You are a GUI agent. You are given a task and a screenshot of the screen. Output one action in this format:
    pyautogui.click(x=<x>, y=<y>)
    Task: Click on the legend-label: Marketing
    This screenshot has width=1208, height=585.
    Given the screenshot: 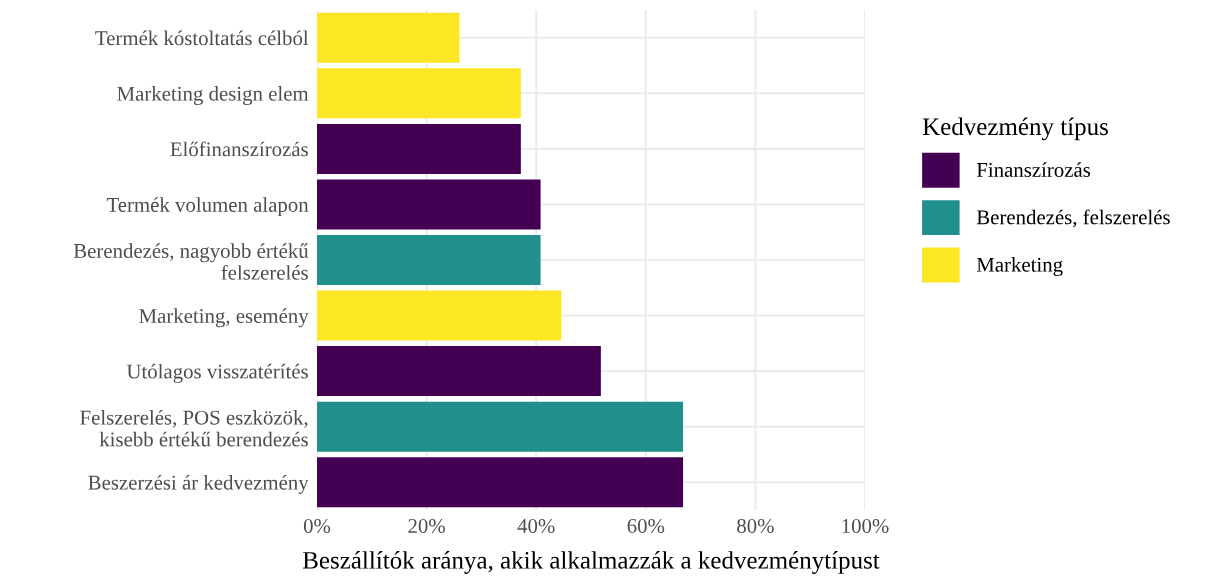 What is the action you would take?
    pyautogui.click(x=1019, y=267)
    